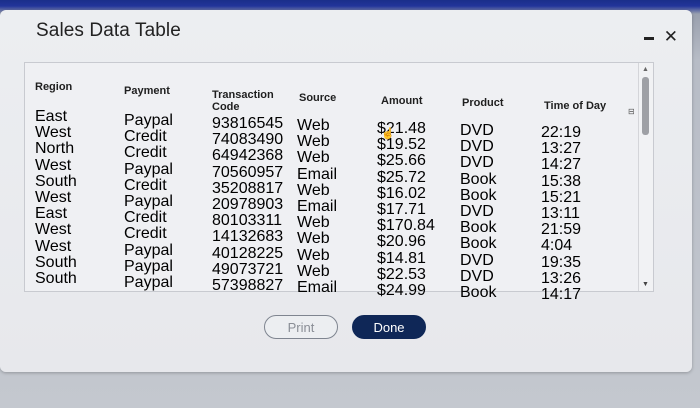  Describe the element at coordinates (388, 134) in the screenshot. I see `mouse-cursor-icon: ☝` at that location.